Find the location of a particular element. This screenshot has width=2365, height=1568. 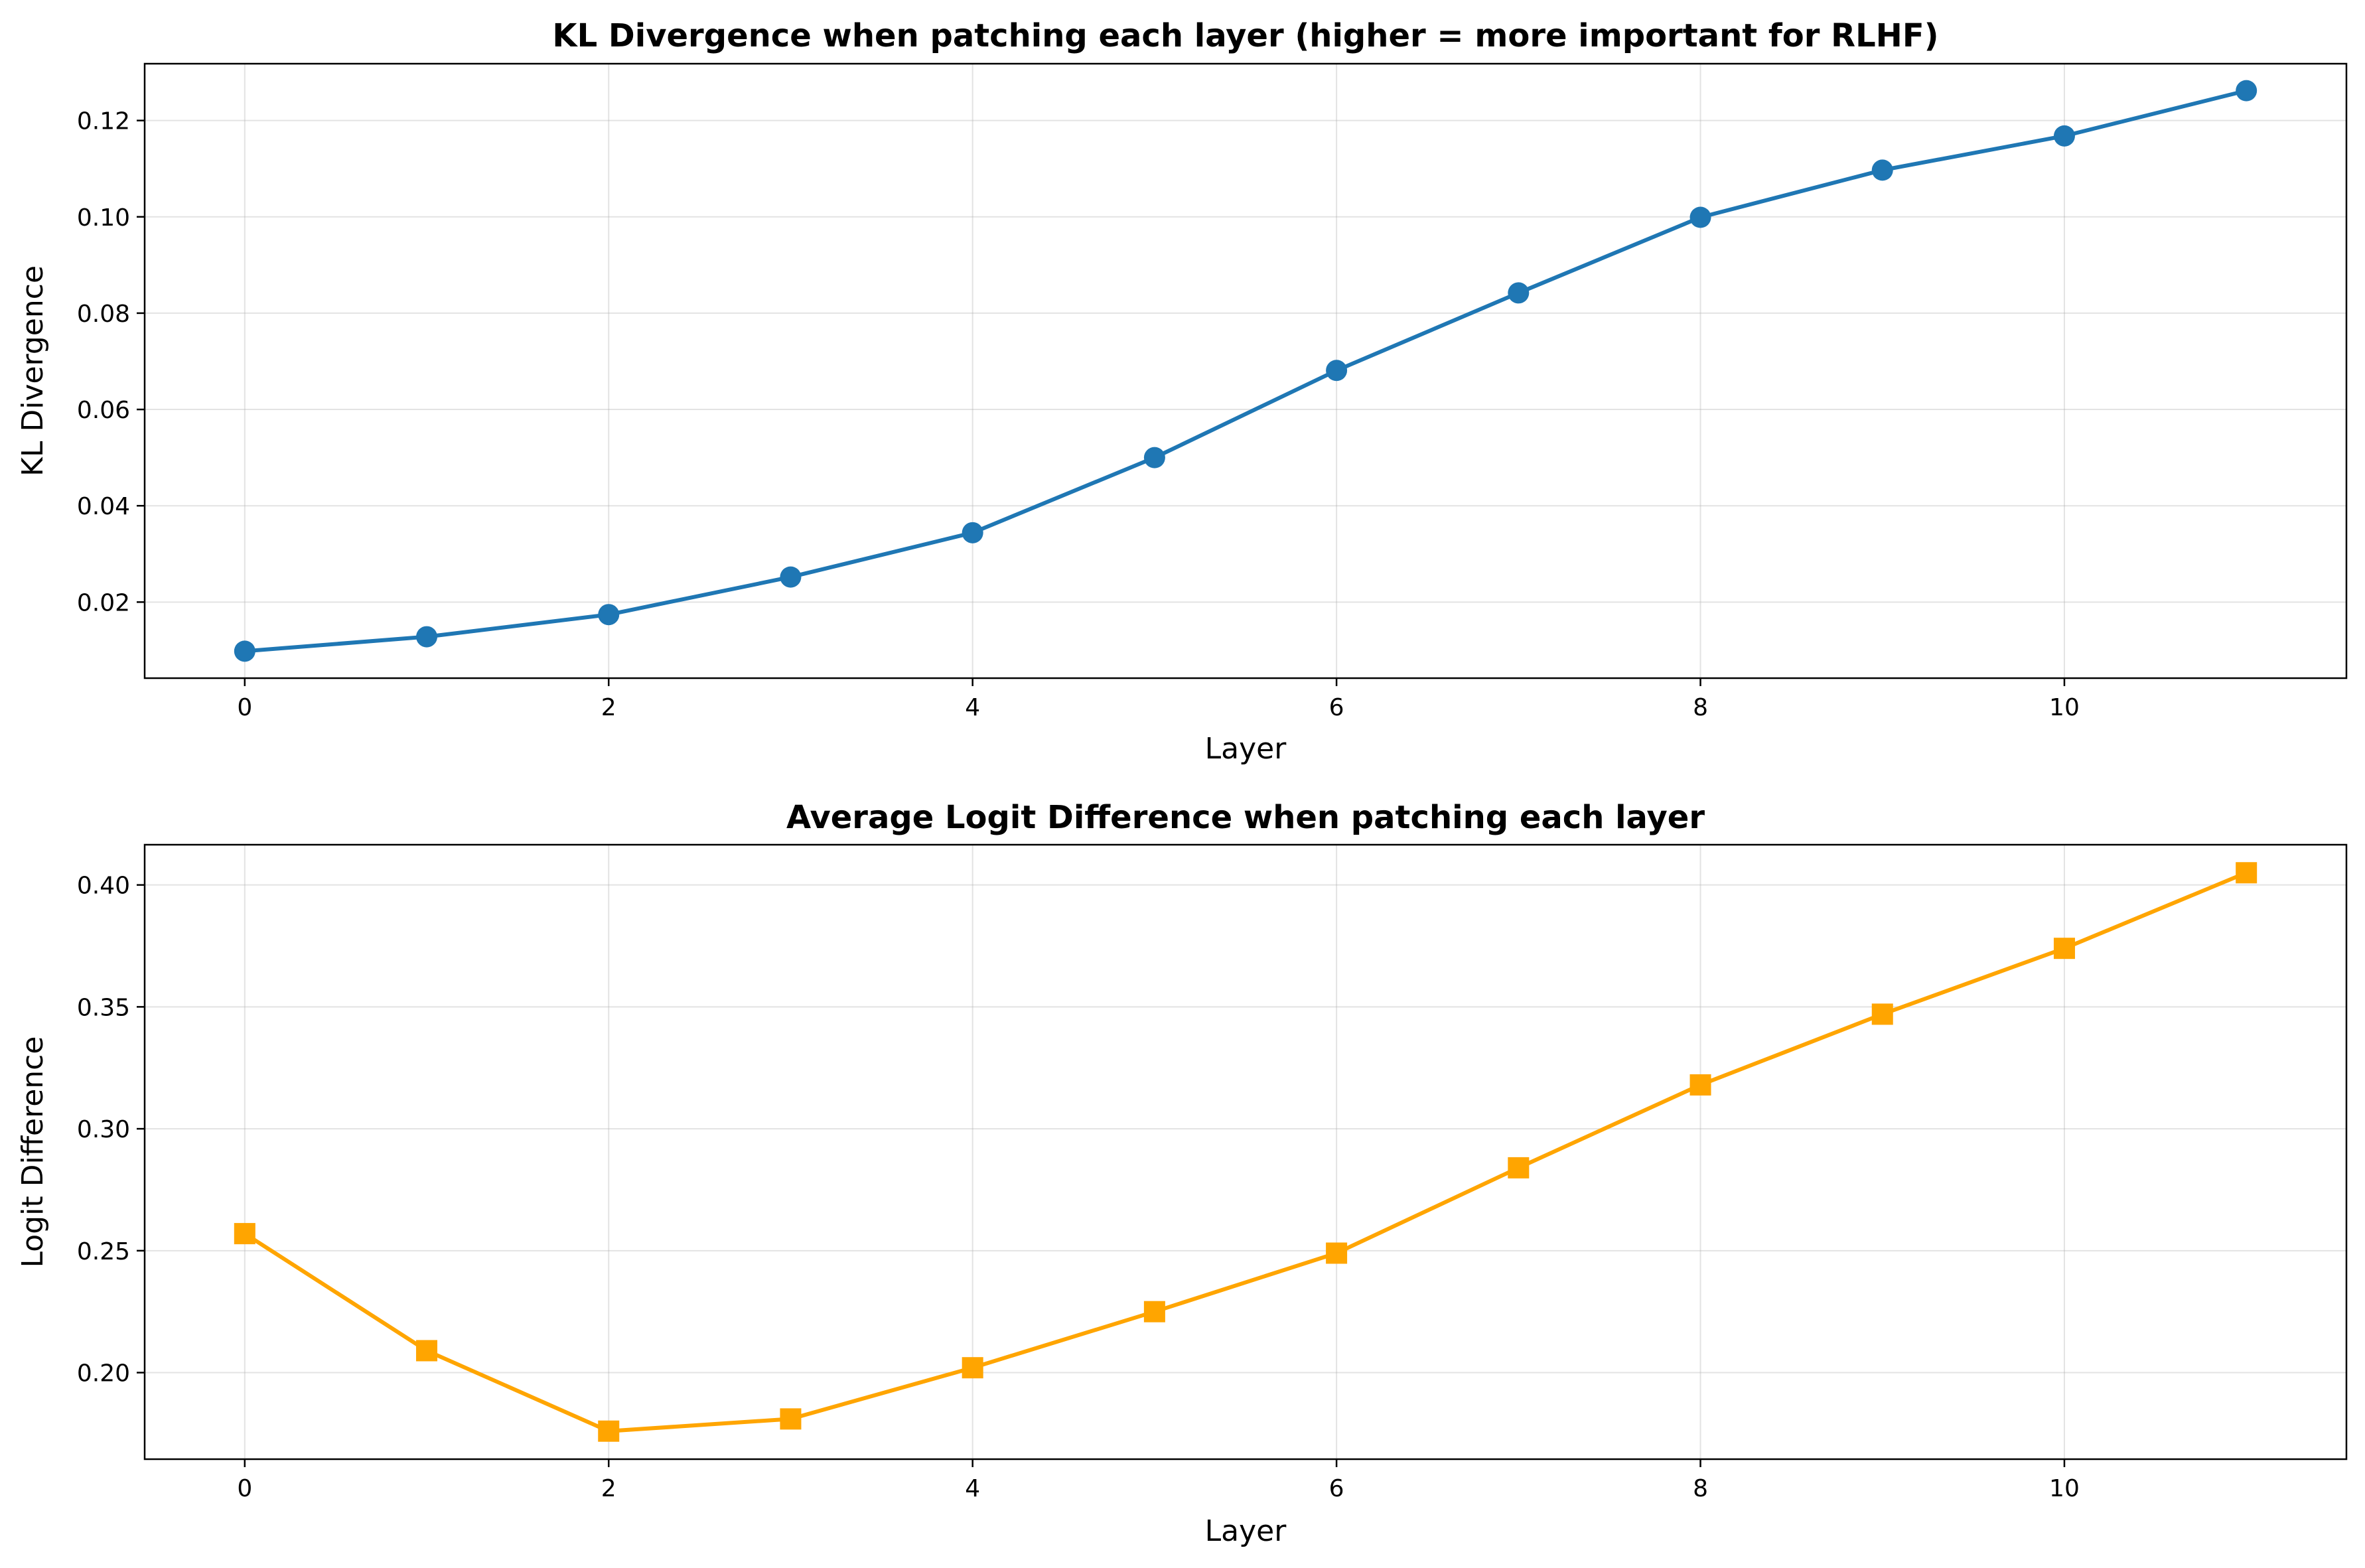

kl-x-tick-label: 10 is located at coordinates (2064, 707).